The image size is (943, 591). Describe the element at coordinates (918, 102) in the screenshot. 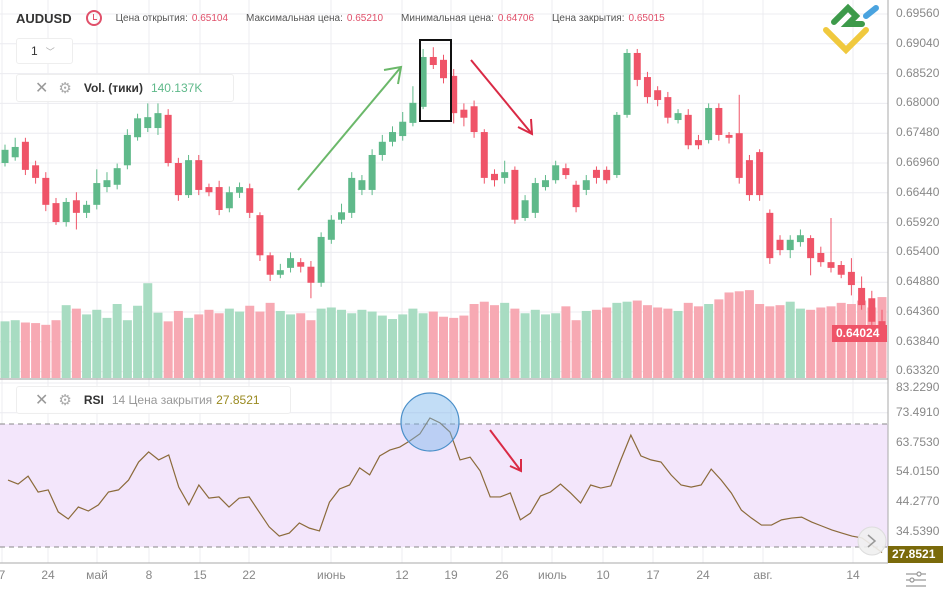

I see `price-tick-label: 0.68000` at that location.